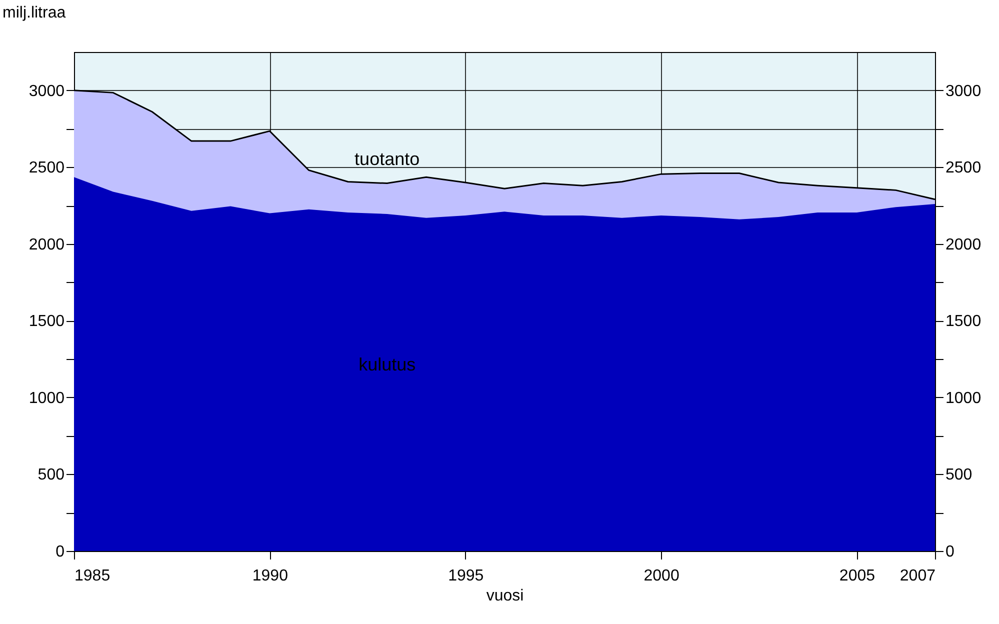 The height and width of the screenshot is (624, 999). I want to click on y-tick-label: 1500, so click(46, 321).